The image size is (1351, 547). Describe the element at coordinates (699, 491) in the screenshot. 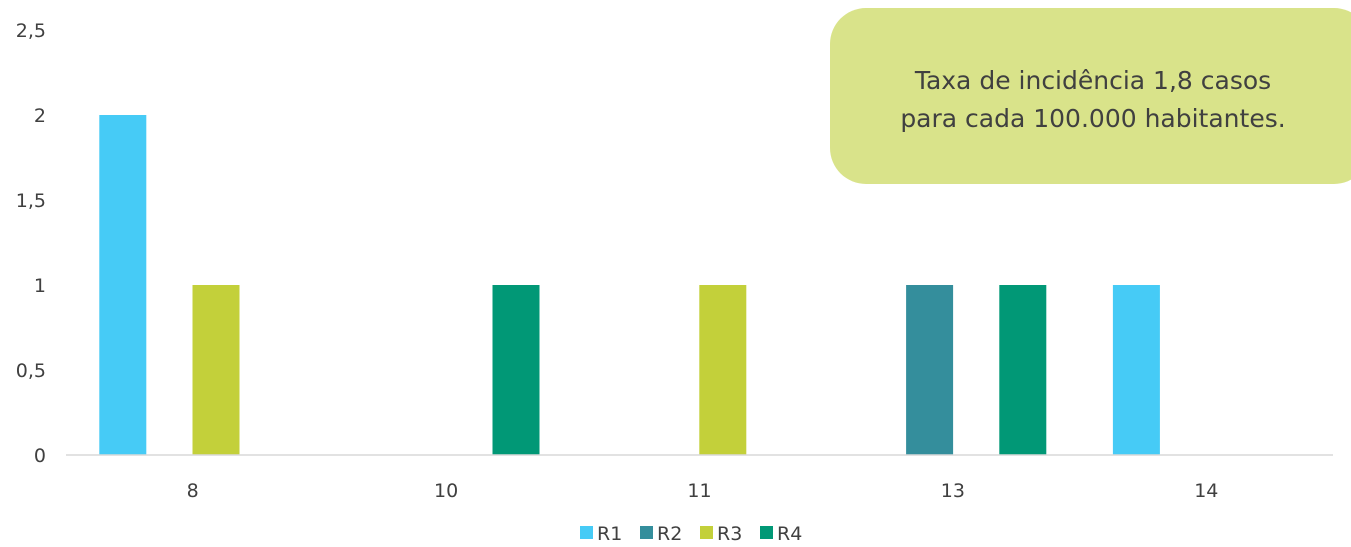

I see `x-tick-label: 11` at that location.